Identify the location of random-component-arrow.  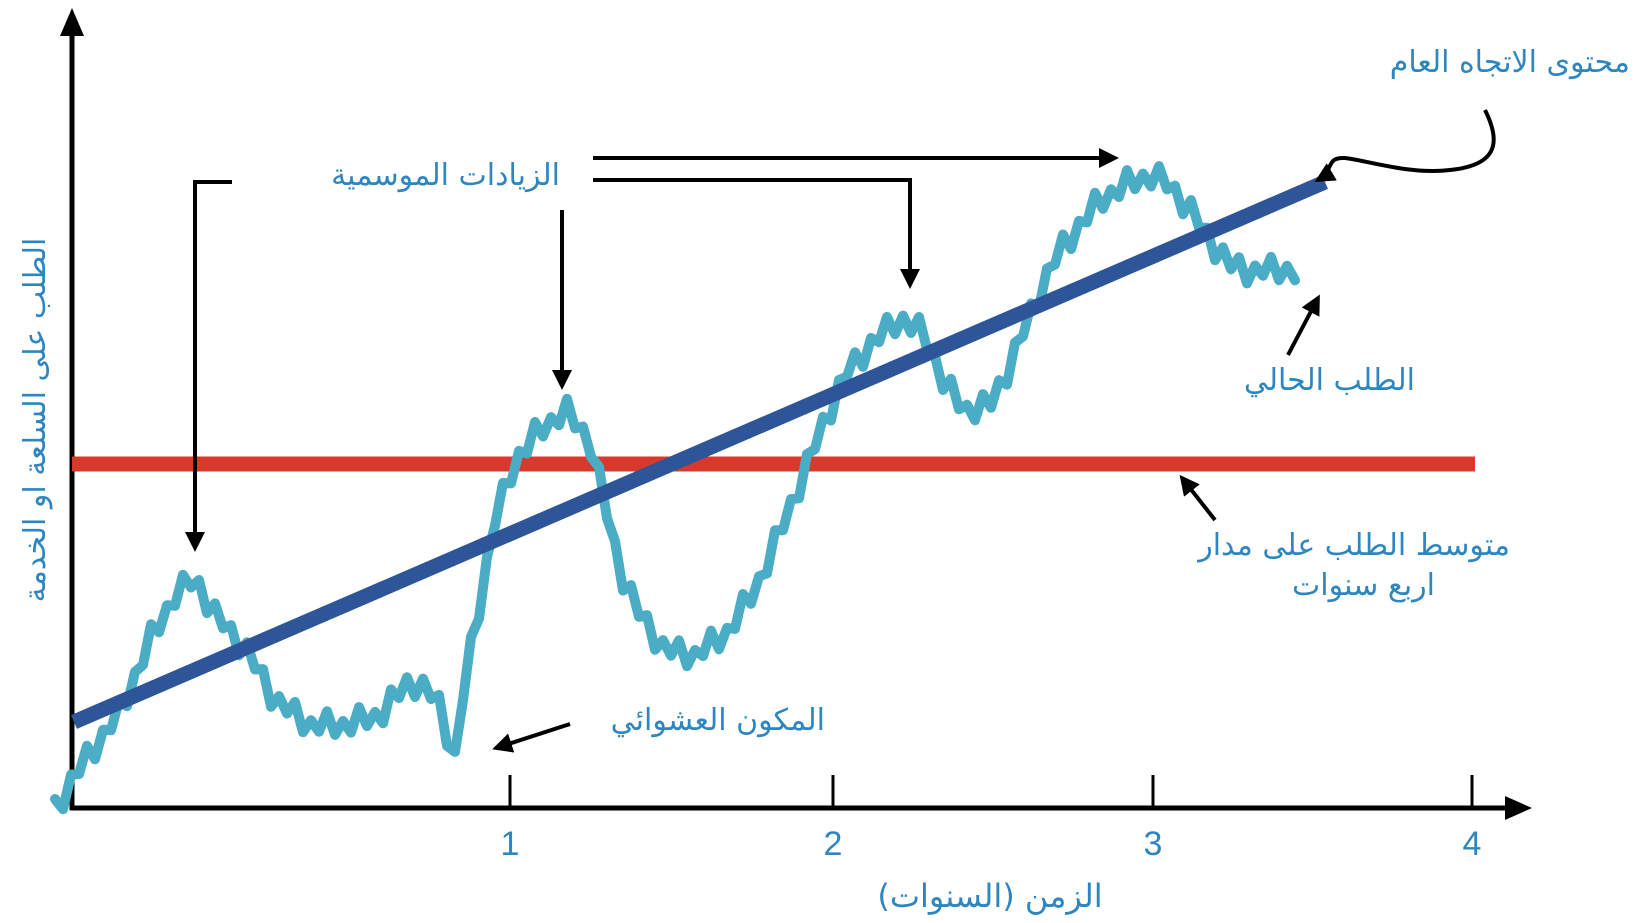
(531, 737).